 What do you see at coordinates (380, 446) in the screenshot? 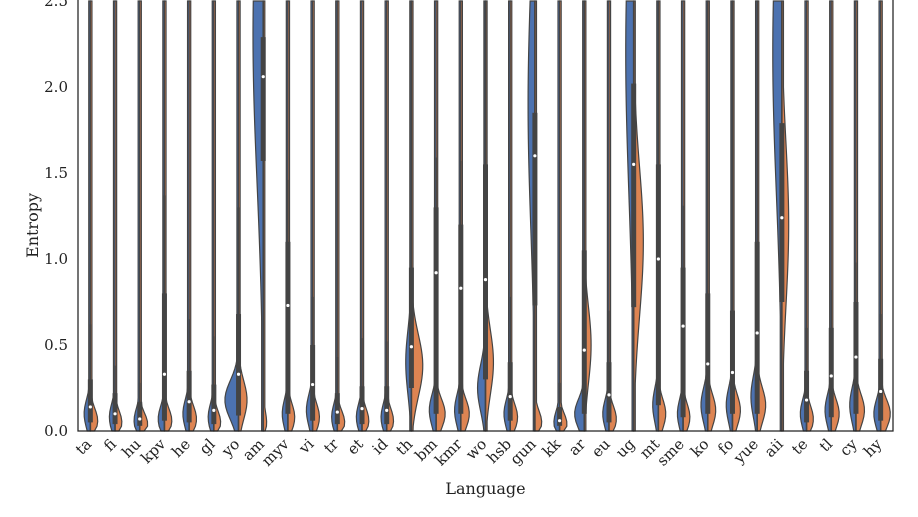
I see `x-tick-label: id` at bounding box center [380, 446].